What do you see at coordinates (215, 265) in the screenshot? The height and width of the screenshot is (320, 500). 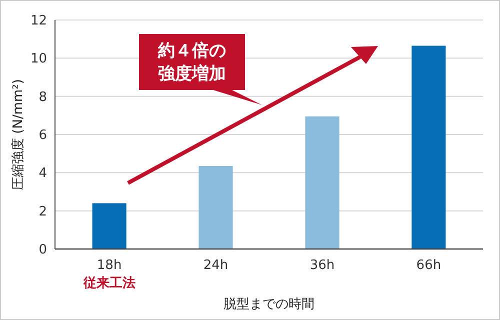 I see `x-tick-label: 24h` at bounding box center [215, 265].